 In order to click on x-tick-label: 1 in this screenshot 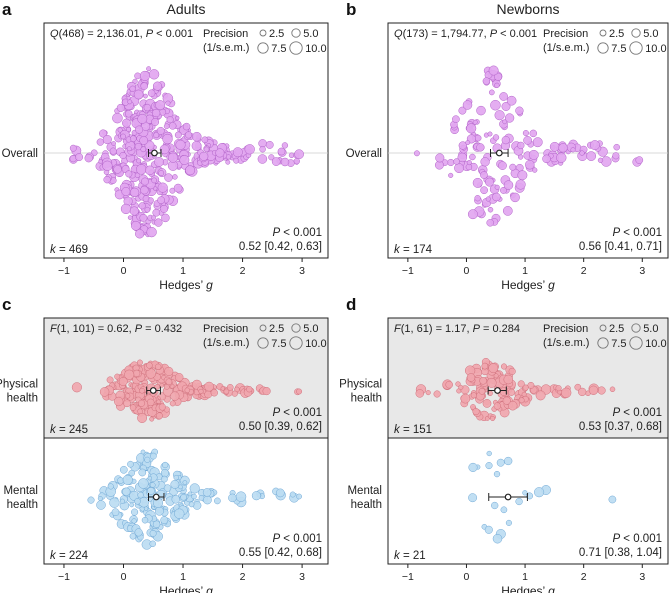, I will do `click(183, 577)`.